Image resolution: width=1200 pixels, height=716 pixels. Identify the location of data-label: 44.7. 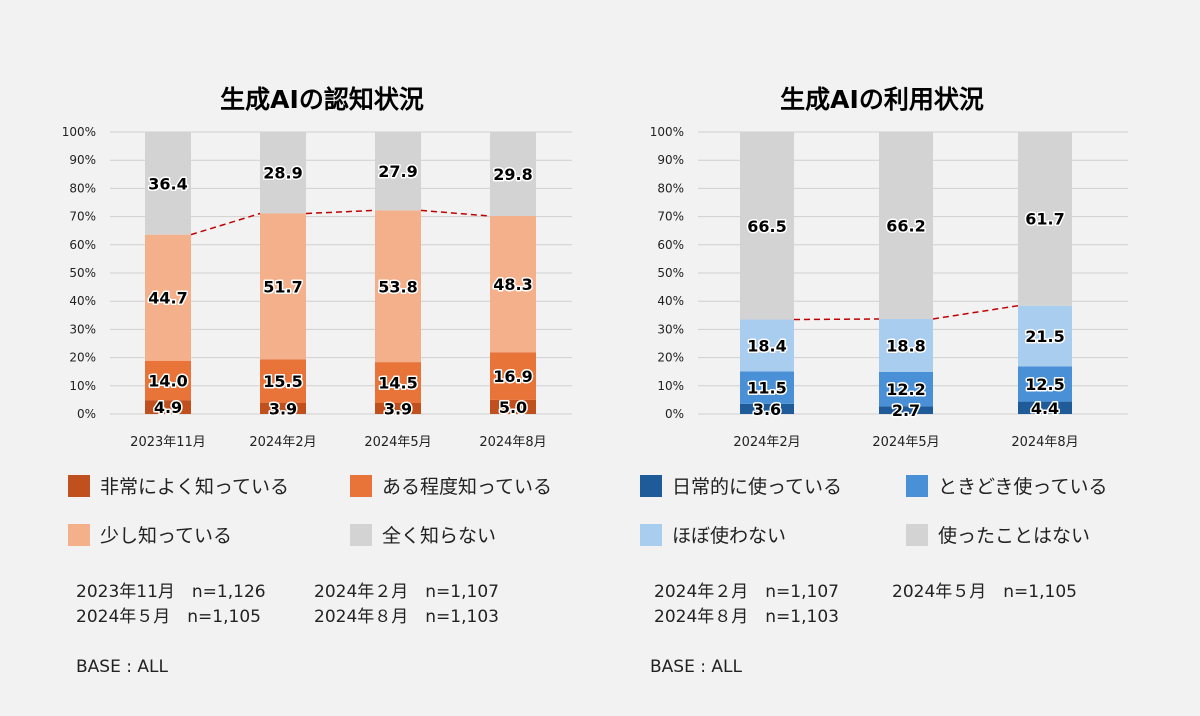
(167, 298).